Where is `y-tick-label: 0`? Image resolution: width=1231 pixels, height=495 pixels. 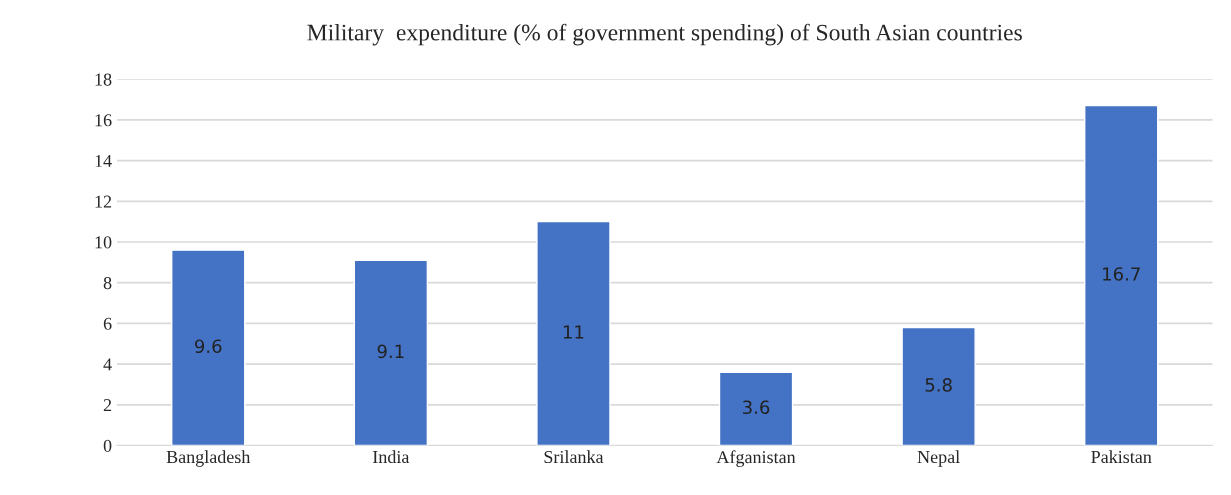
y-tick-label: 0 is located at coordinates (107, 445).